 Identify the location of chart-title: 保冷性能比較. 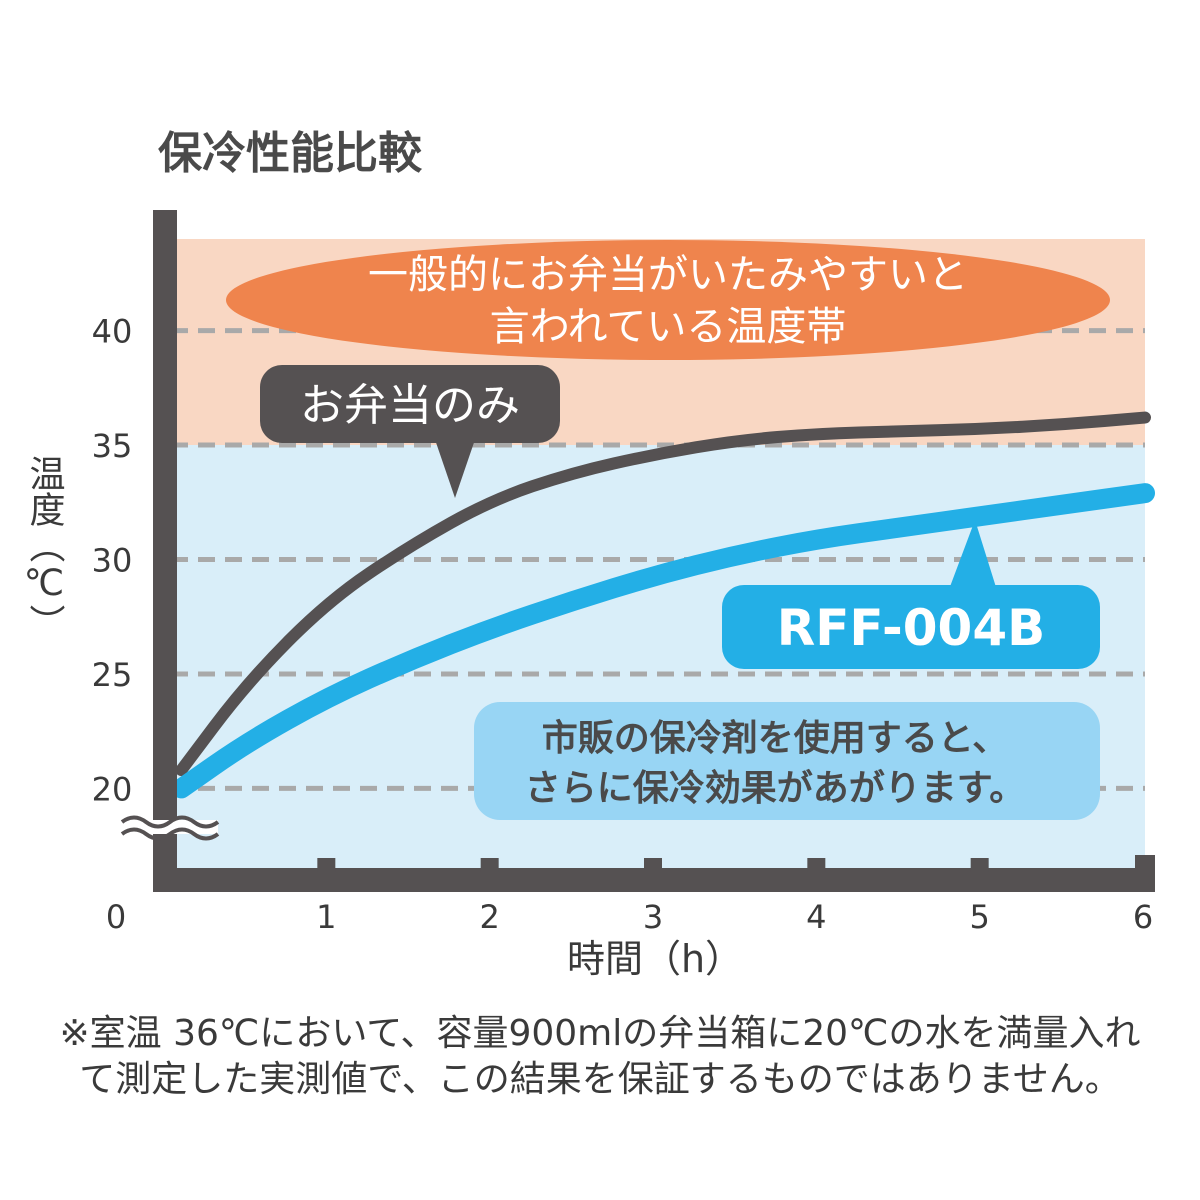
(290, 153).